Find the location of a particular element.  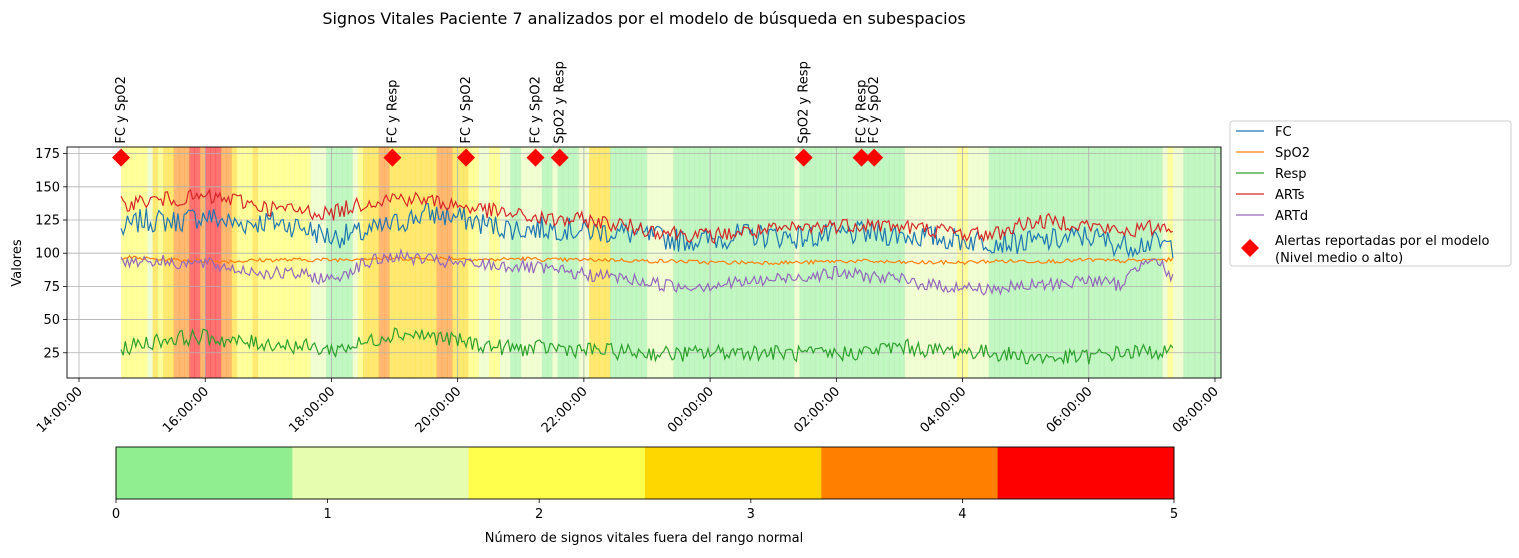

series-line-resp is located at coordinates (647, 346).